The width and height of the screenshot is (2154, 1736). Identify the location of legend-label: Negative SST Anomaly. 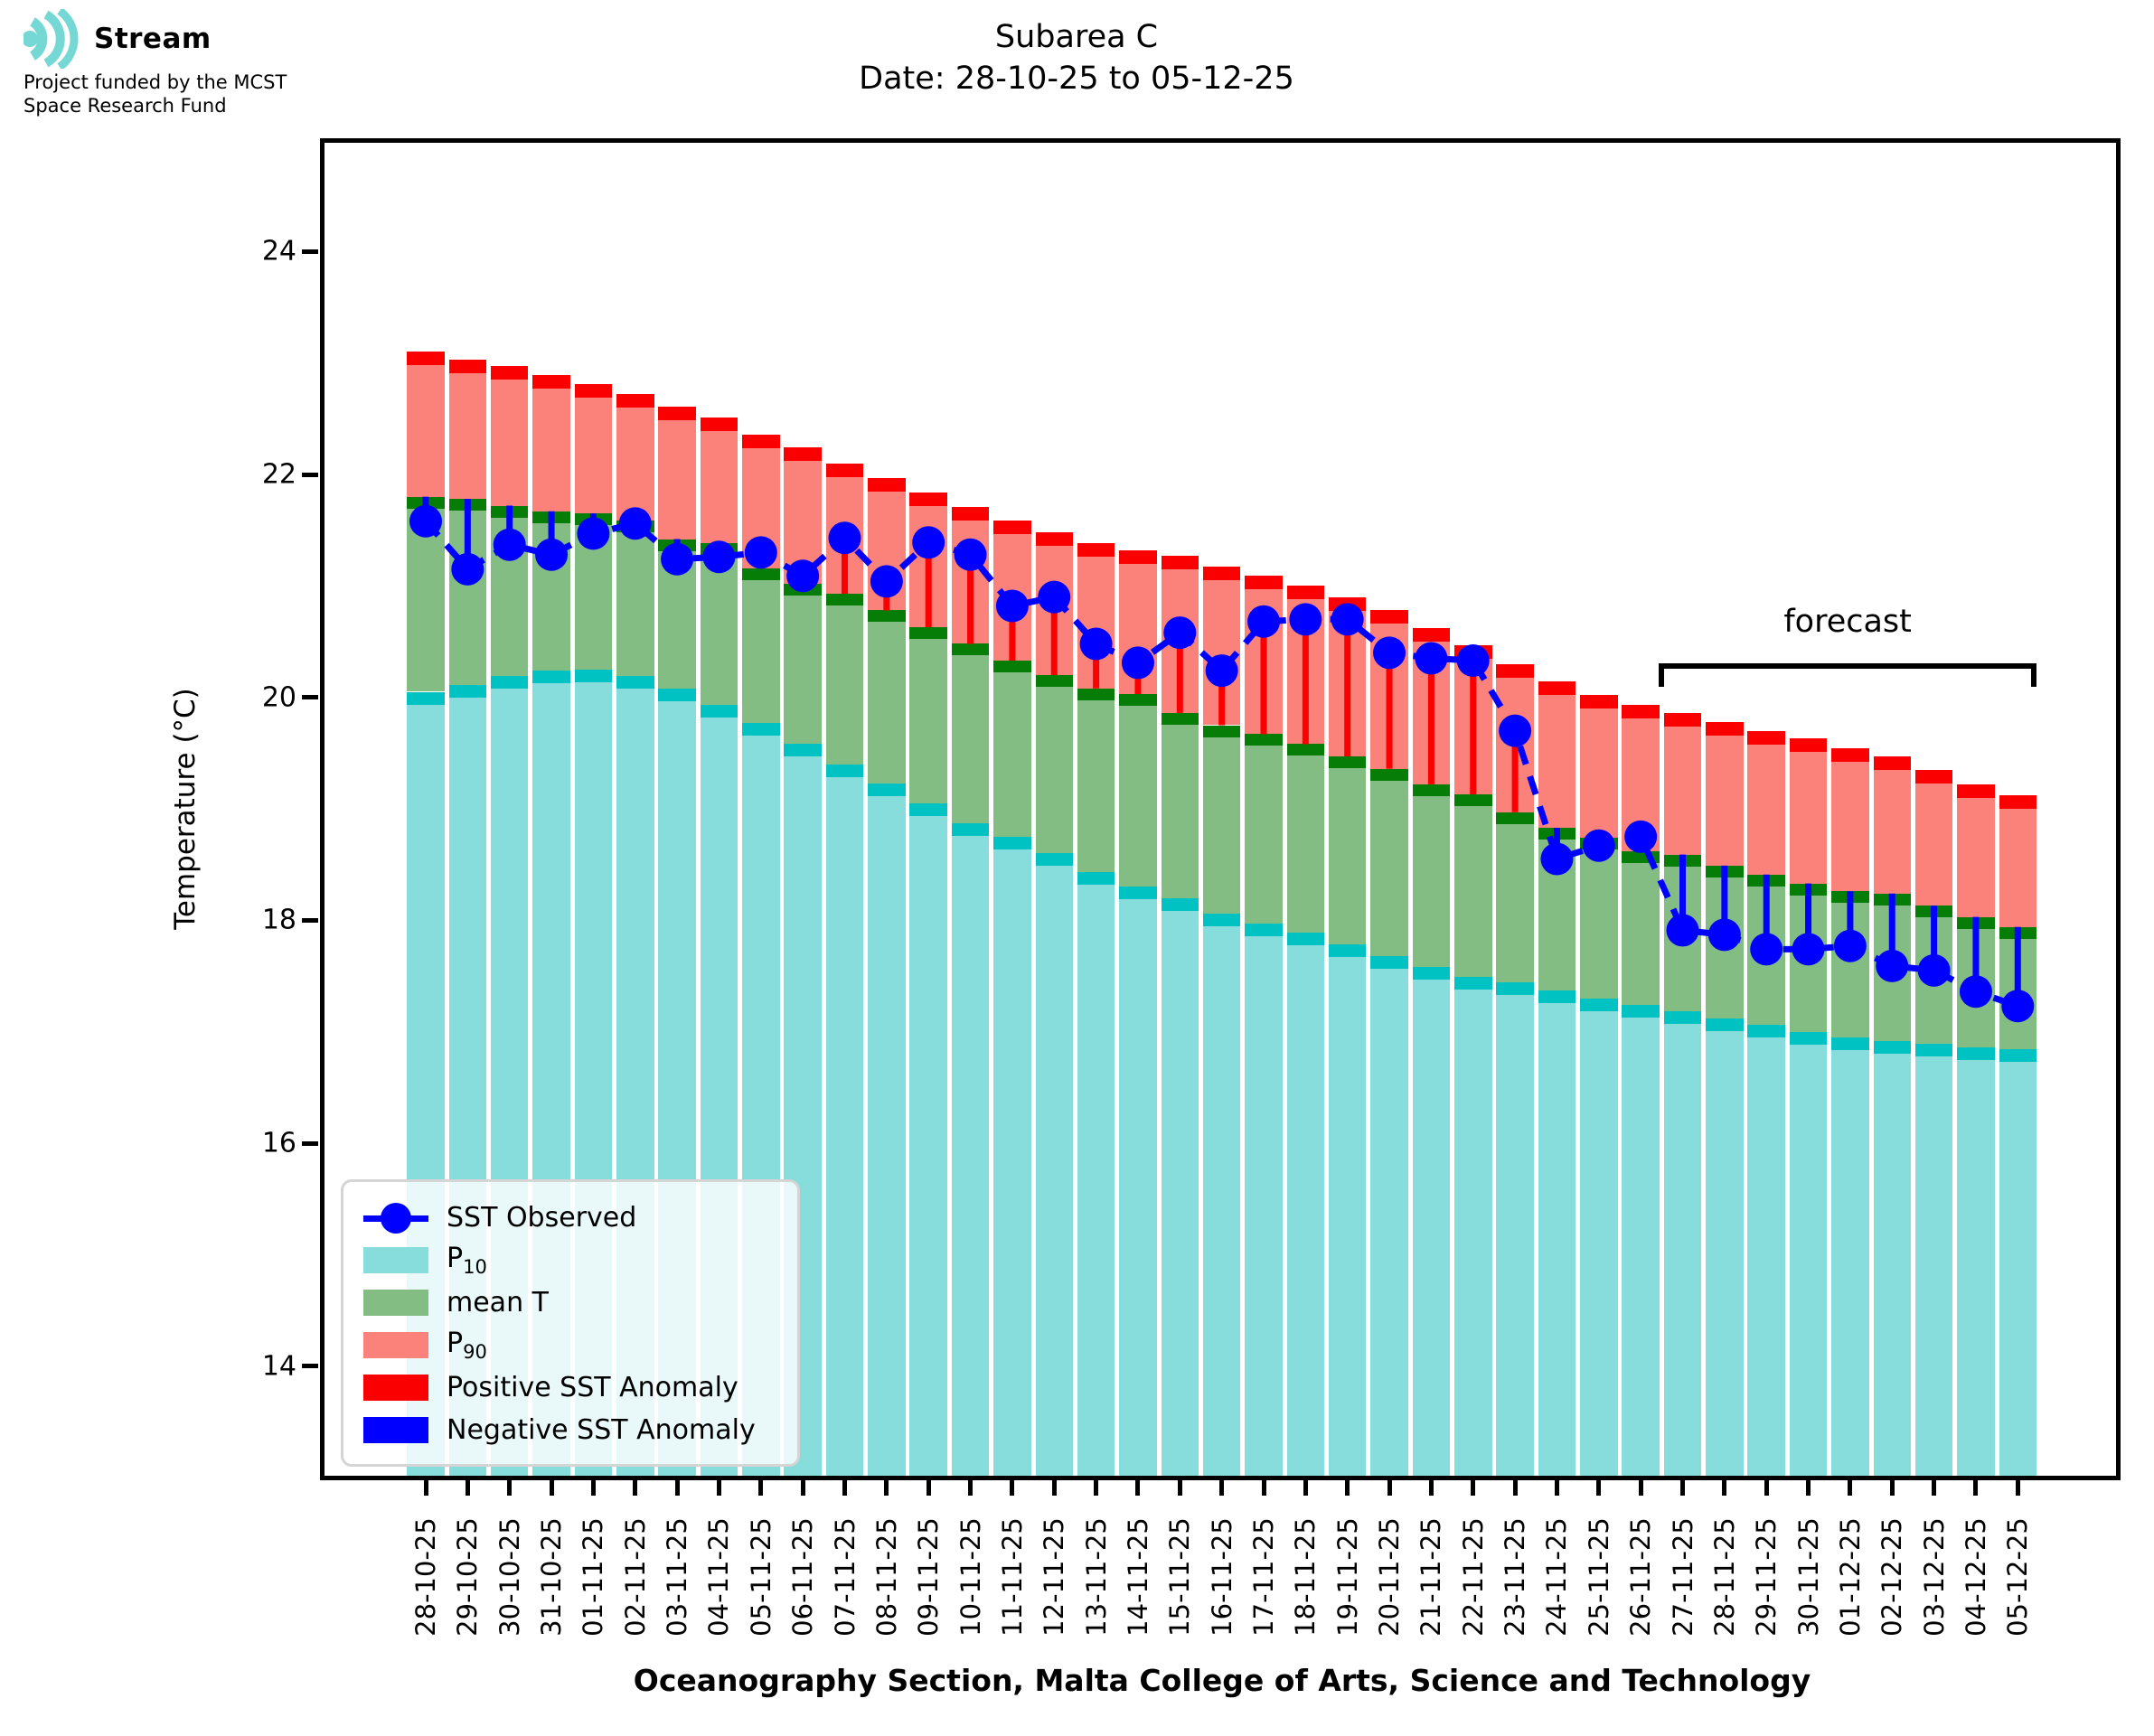
(601, 1430).